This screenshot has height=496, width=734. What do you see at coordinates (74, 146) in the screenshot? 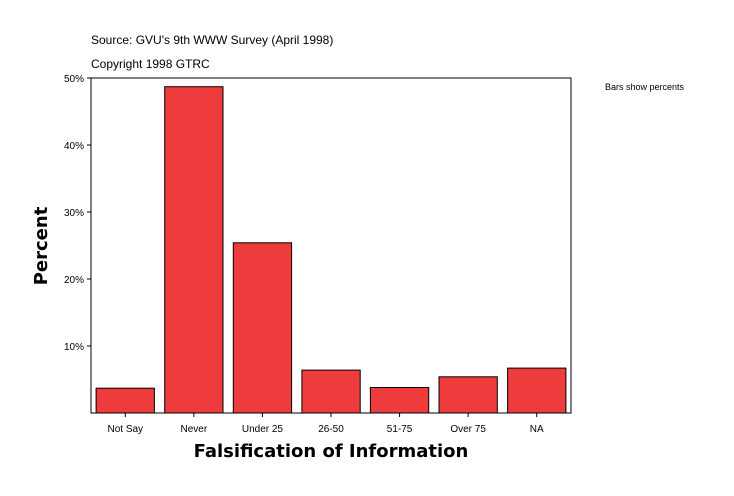
I see `y-tick-label: 40%` at bounding box center [74, 146].